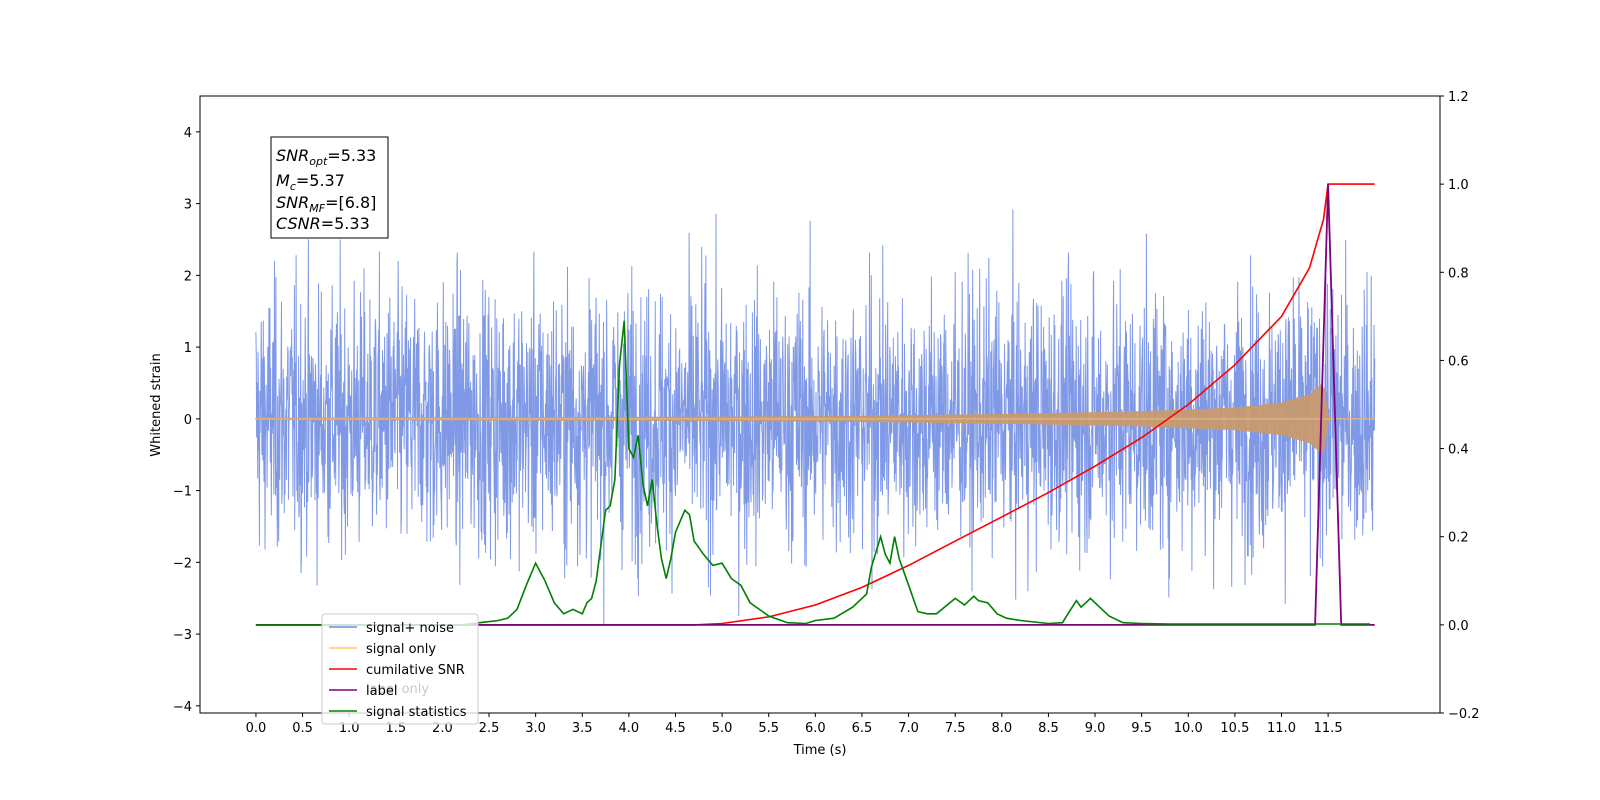 This screenshot has height=800, width=1600. I want to click on x-tick-label: 0.5, so click(302, 728).